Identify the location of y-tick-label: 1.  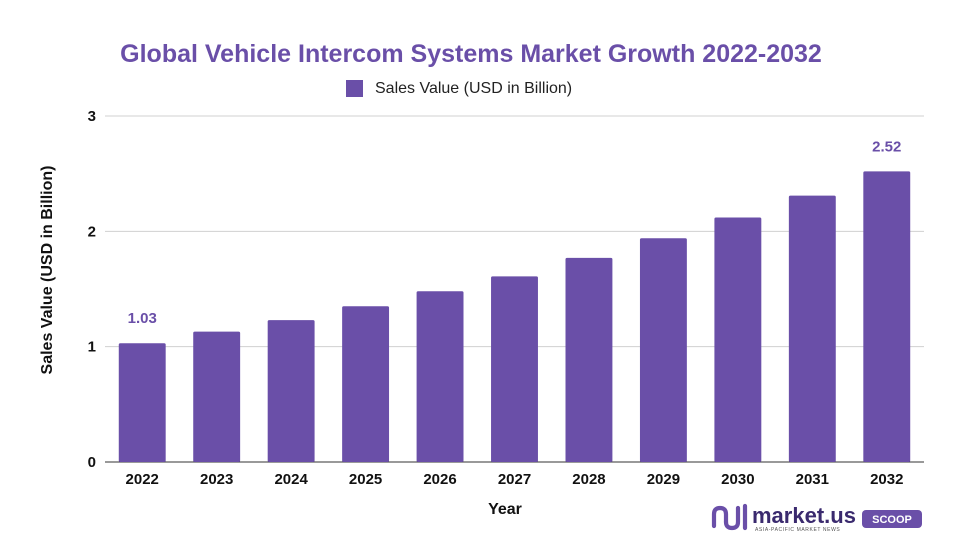
(92, 347).